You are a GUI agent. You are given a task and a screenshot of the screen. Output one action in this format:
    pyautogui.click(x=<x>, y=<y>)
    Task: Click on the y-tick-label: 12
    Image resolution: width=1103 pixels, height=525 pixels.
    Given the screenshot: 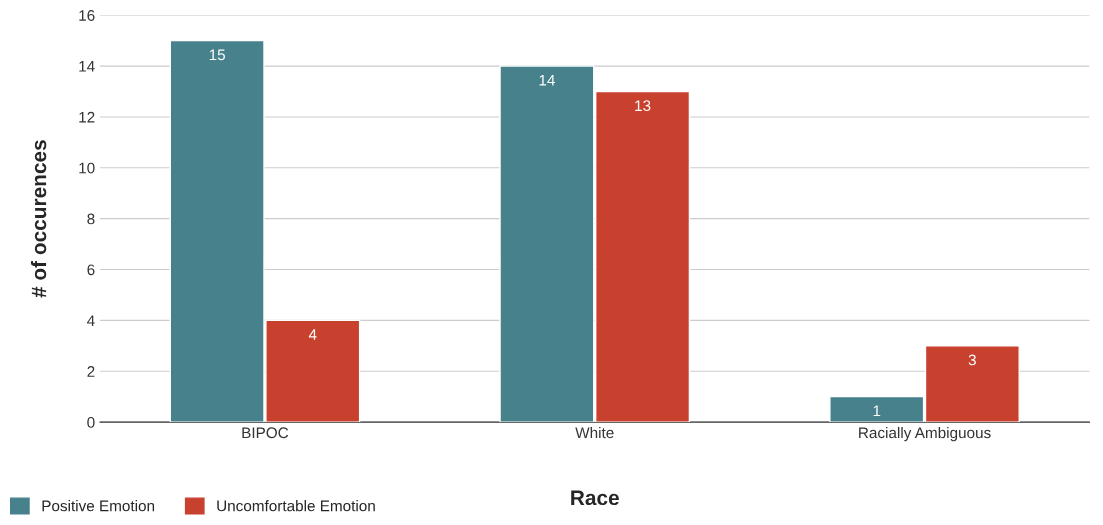 What is the action you would take?
    pyautogui.click(x=87, y=117)
    